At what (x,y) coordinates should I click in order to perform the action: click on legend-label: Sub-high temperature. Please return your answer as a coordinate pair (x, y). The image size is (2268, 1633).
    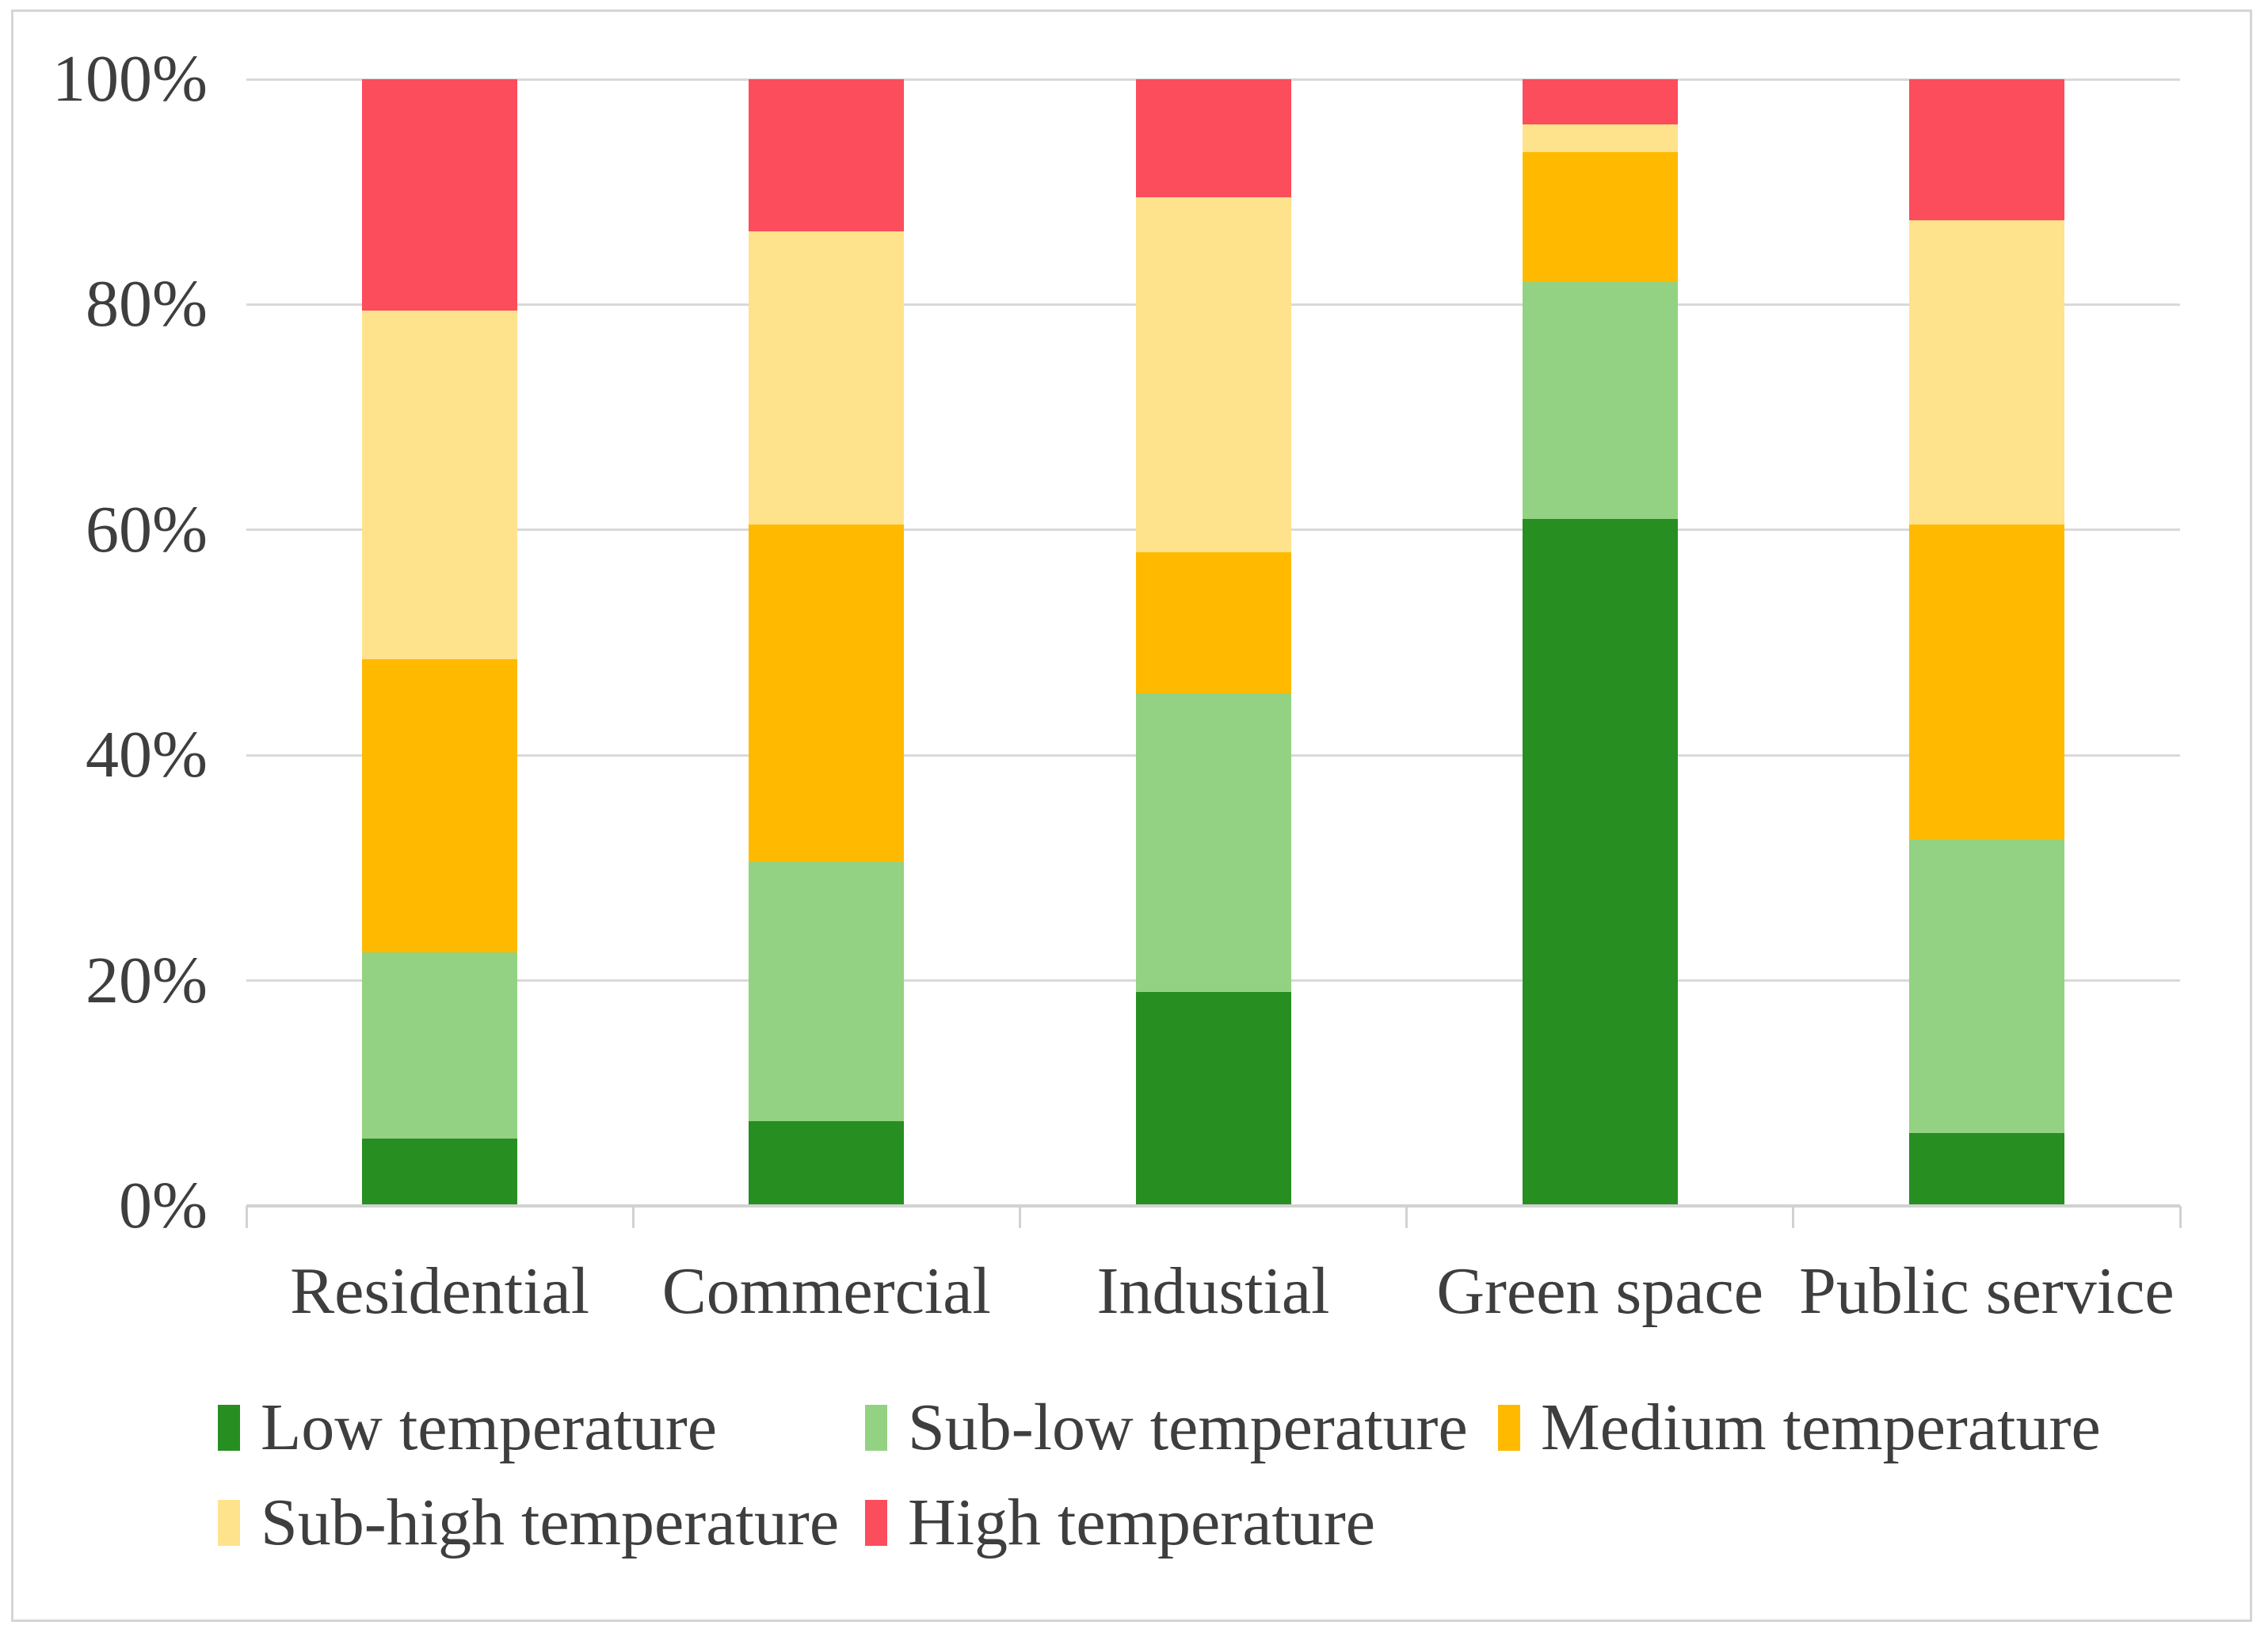
    Looking at the image, I should click on (550, 1522).